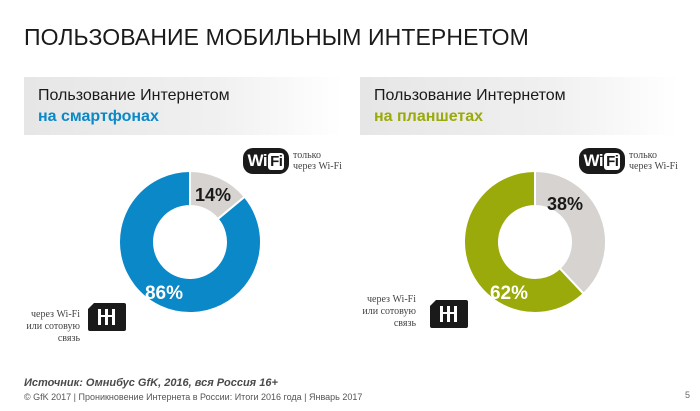 This screenshot has width=700, height=411. What do you see at coordinates (213, 195) in the screenshot?
I see `data-label-wifi-only: 14%` at bounding box center [213, 195].